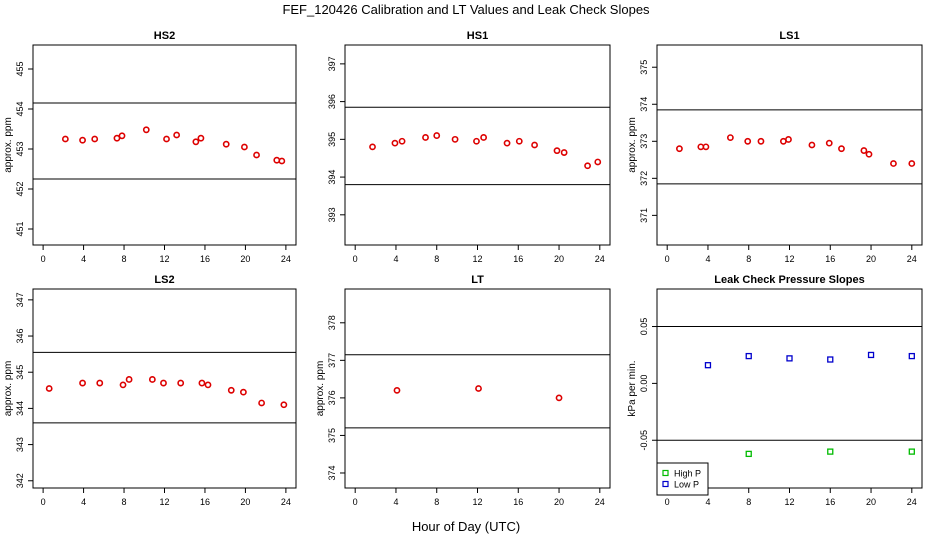 The height and width of the screenshot is (540, 936). What do you see at coordinates (687, 474) in the screenshot?
I see `legend-label: High P` at bounding box center [687, 474].